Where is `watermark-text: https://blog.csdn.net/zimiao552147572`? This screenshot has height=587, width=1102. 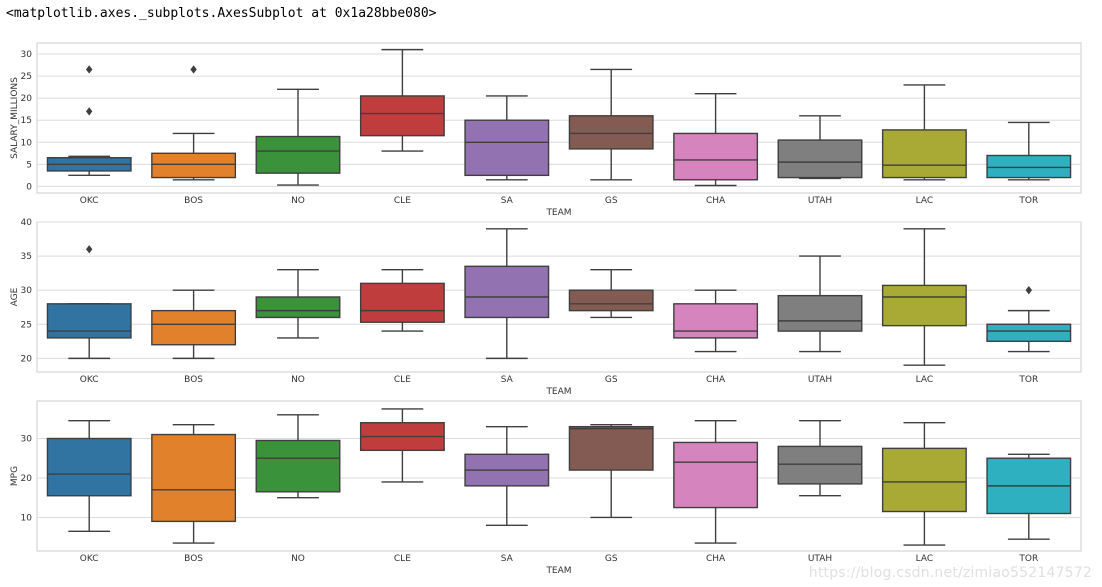 watermark-text: https://blog.csdn.net/zimiao552147572 is located at coordinates (950, 573).